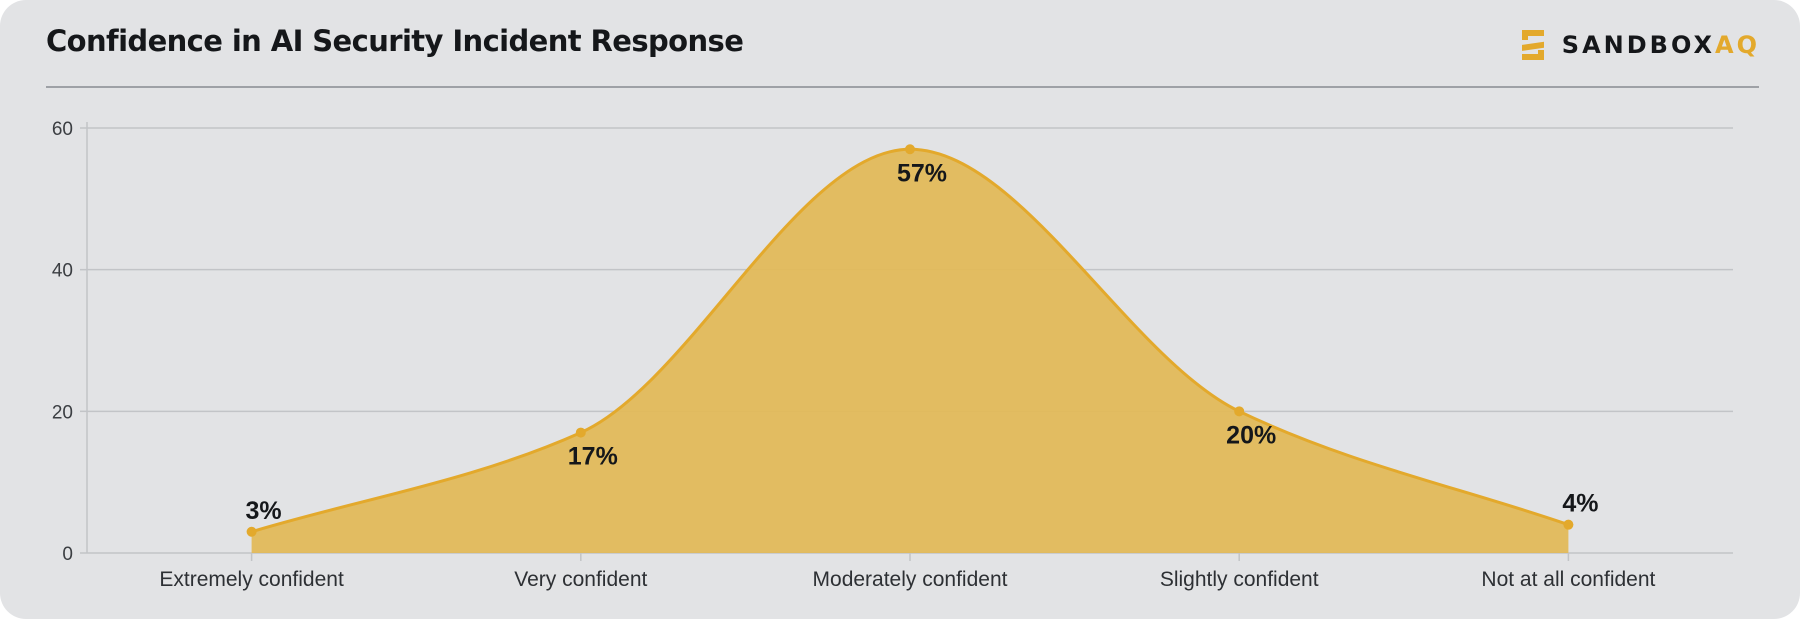  What do you see at coordinates (67, 554) in the screenshot?
I see `y-tick-label: 0` at bounding box center [67, 554].